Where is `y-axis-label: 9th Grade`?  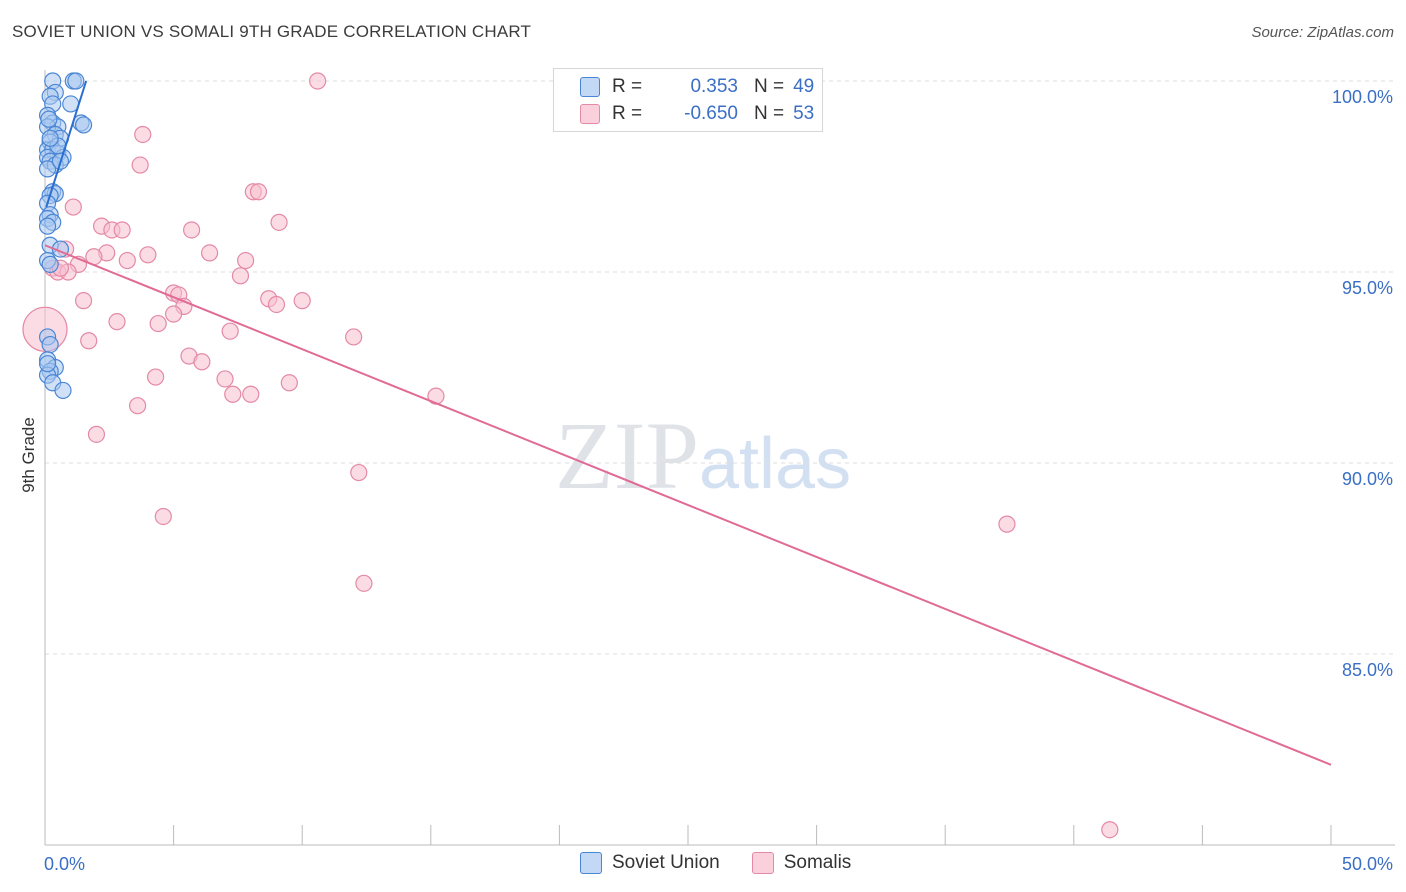
y-axis-label: 9th Grade is located at coordinates (28, 455).